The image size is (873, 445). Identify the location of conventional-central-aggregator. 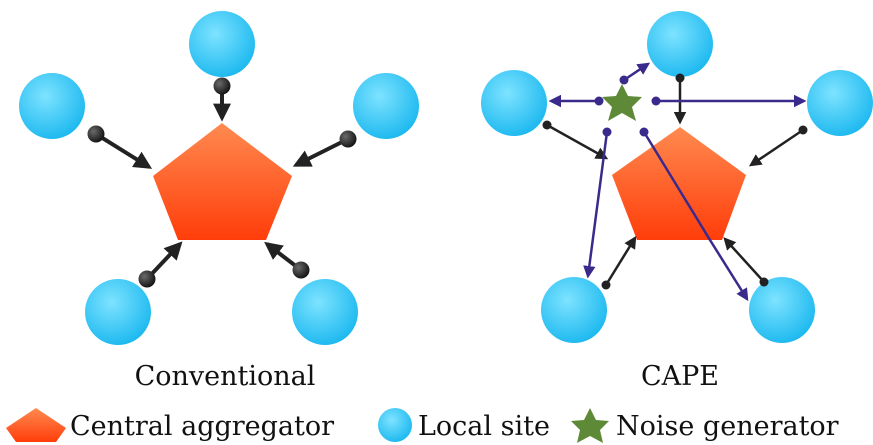
(222, 181).